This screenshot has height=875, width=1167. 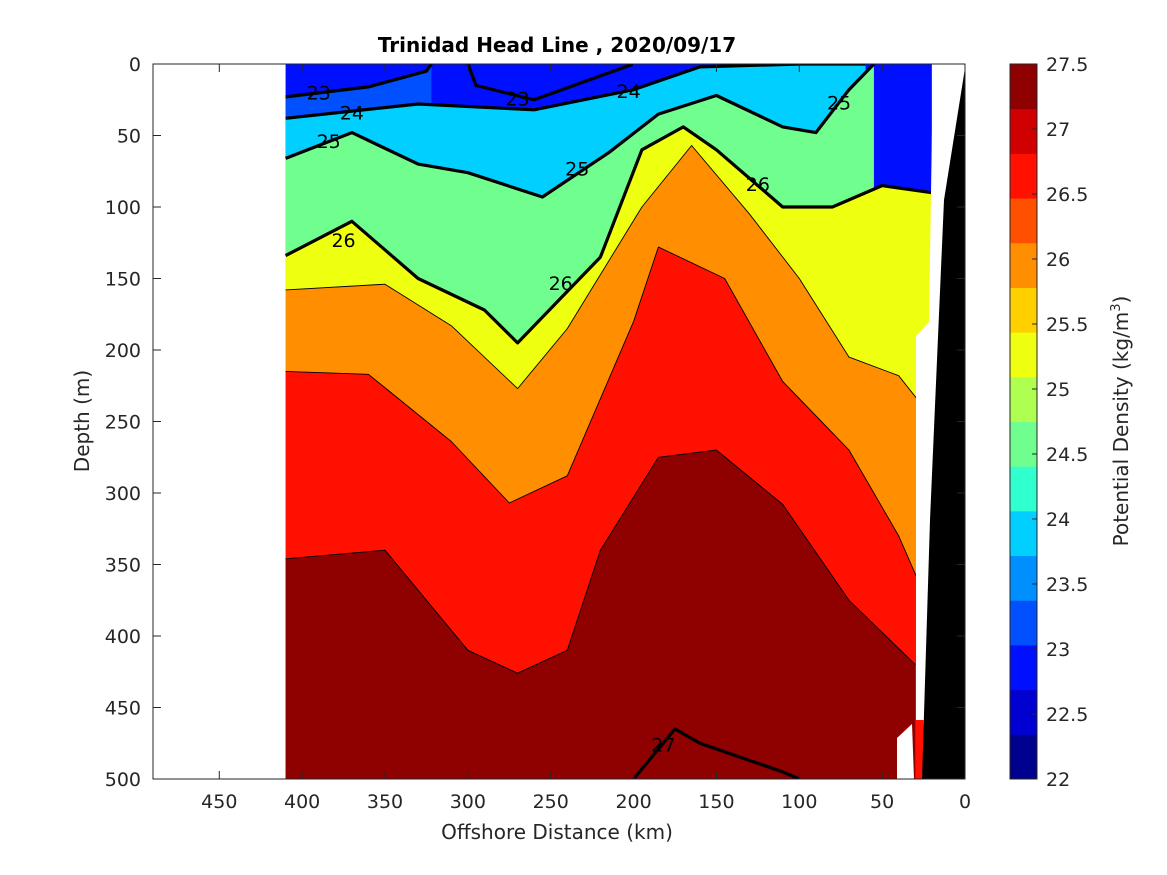 I want to click on colorbar-tick-label: 26.5, so click(x=1067, y=195).